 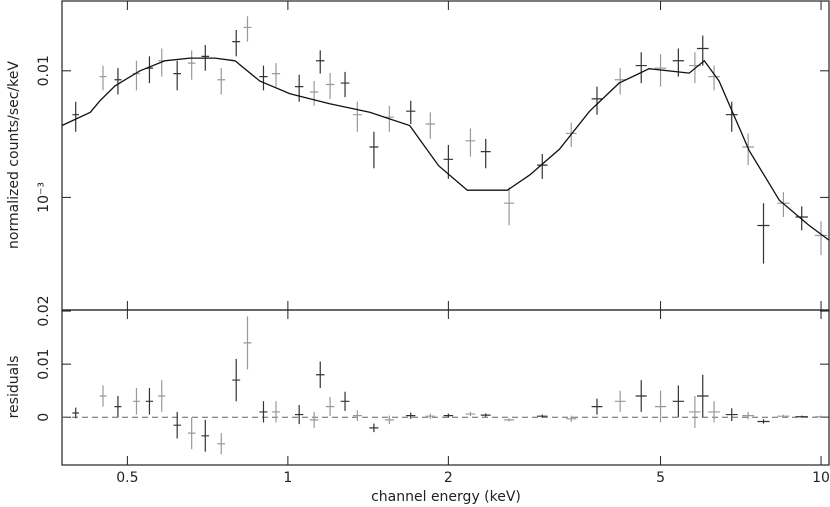 I want to click on y-axis-label: normalized counts/sec/keV, so click(x=14, y=155).